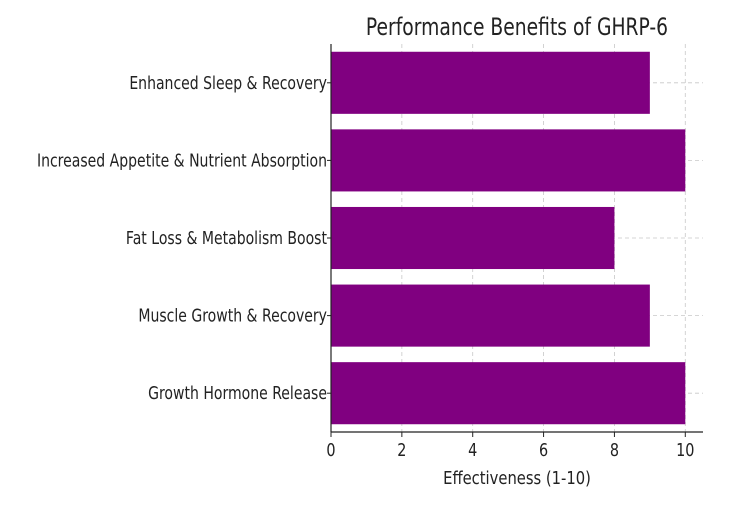 Image resolution: width=752 pixels, height=510 pixels. What do you see at coordinates (237, 392) in the screenshot?
I see `category-label-5: Growth Hormone Release` at bounding box center [237, 392].